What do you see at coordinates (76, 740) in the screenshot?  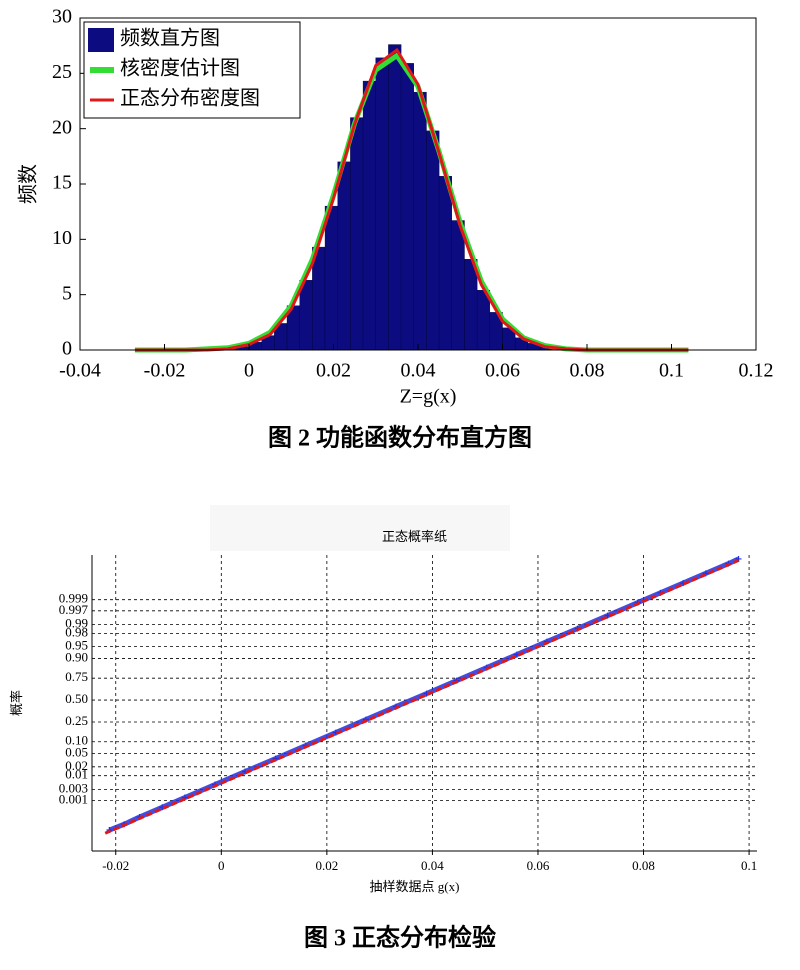 I see `y-tick-label: 0.10` at bounding box center [76, 740].